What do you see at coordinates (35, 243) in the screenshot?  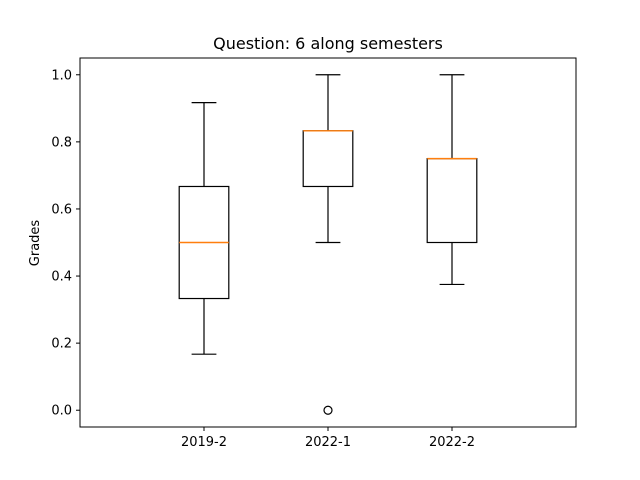 I see `y-axis-label: Grades` at bounding box center [35, 243].